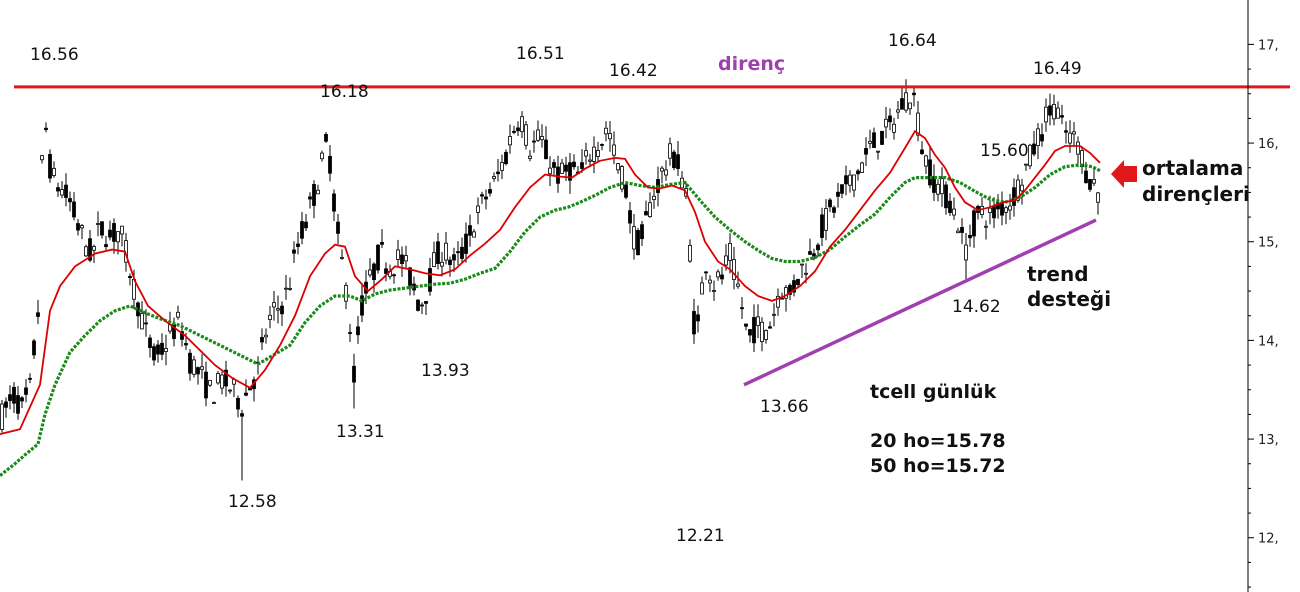 The image size is (1300, 592). Describe the element at coordinates (1268, 243) in the screenshot. I see `y-tick-label: 15,` at that location.